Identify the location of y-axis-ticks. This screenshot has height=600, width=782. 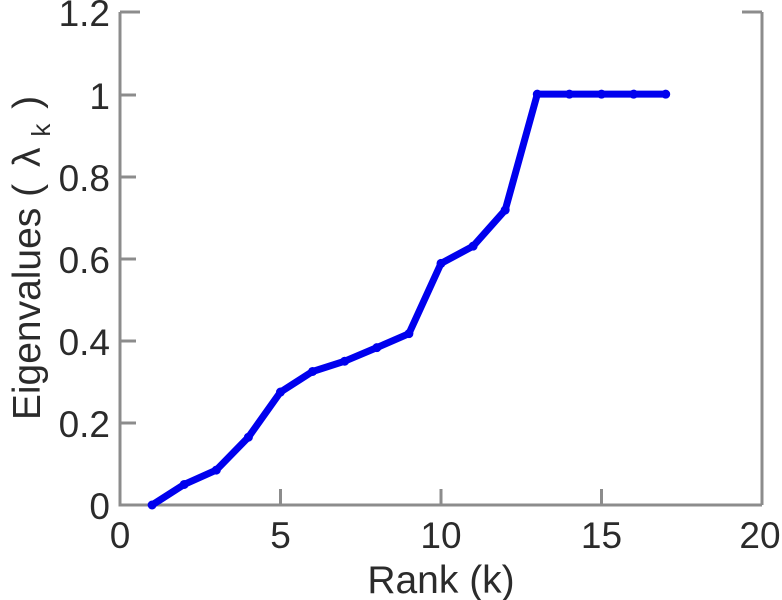
(128, 259).